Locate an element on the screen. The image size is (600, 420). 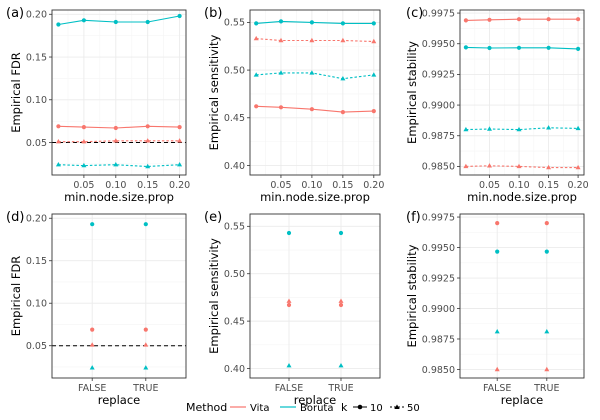
y-axis-title: Empirical FDR is located at coordinates (16, 296).